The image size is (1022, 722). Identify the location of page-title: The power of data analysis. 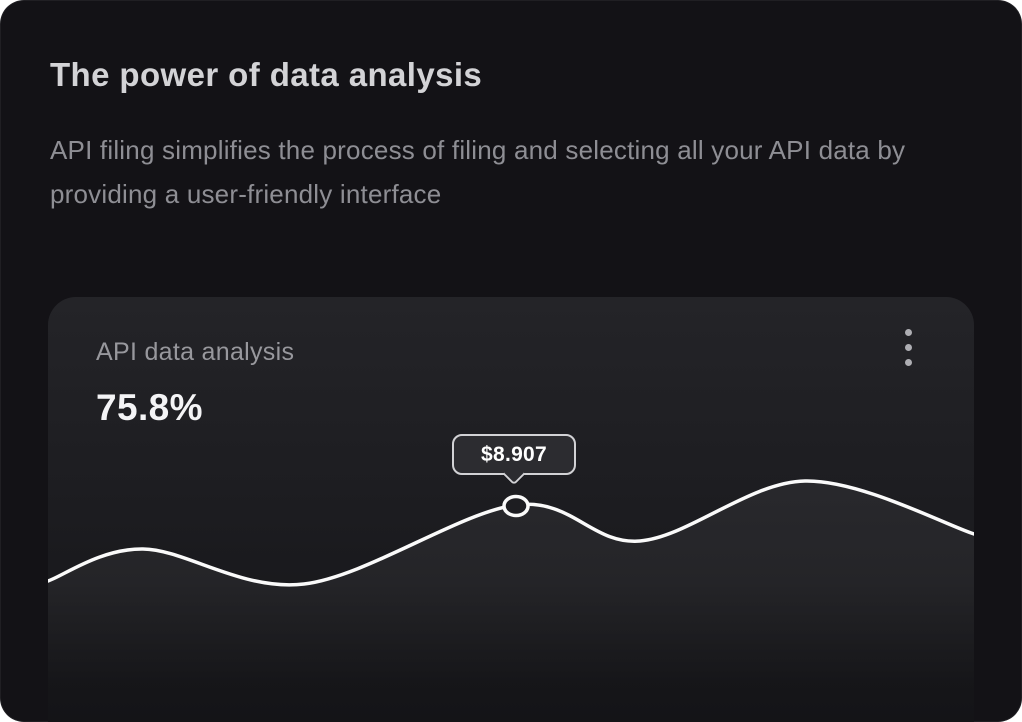
(266, 74).